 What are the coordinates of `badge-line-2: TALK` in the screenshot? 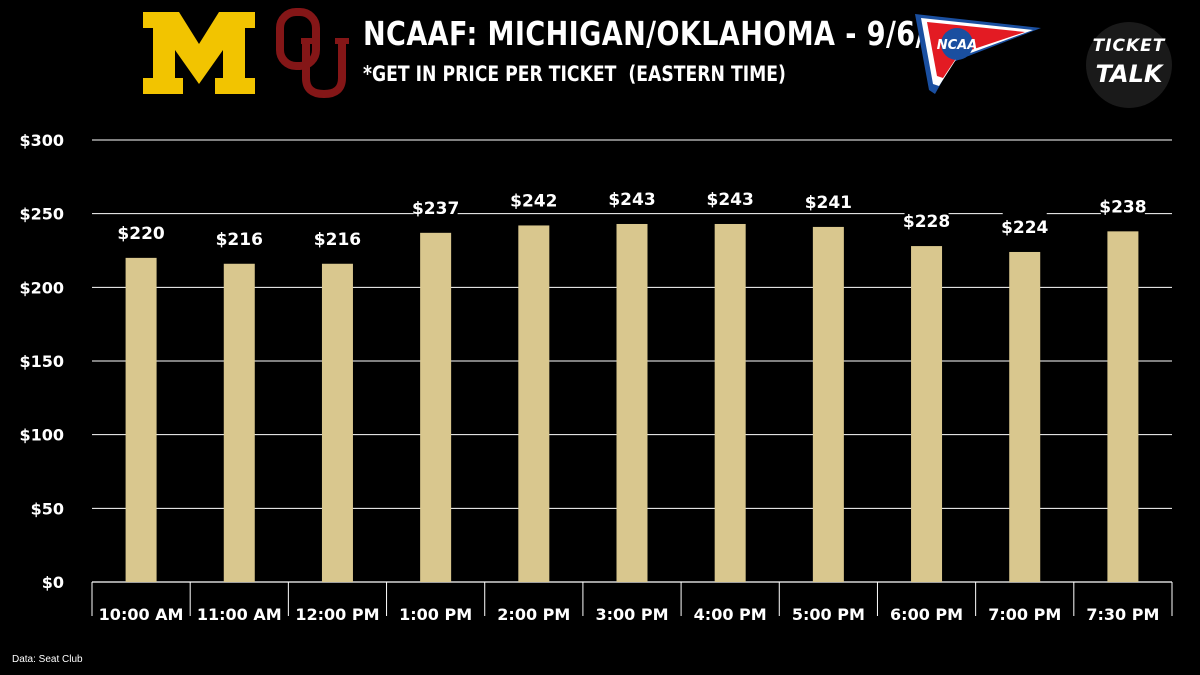 It's located at (1129, 74).